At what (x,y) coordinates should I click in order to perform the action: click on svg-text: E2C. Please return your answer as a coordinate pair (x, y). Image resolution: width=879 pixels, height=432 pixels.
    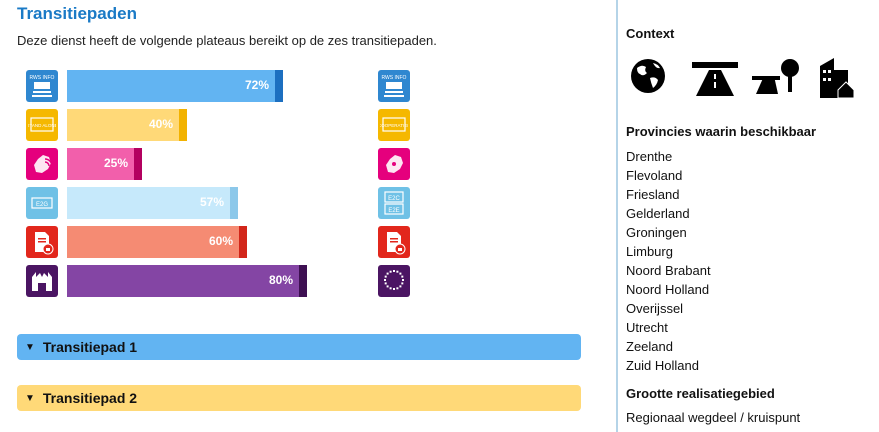
    Looking at the image, I should click on (394, 199).